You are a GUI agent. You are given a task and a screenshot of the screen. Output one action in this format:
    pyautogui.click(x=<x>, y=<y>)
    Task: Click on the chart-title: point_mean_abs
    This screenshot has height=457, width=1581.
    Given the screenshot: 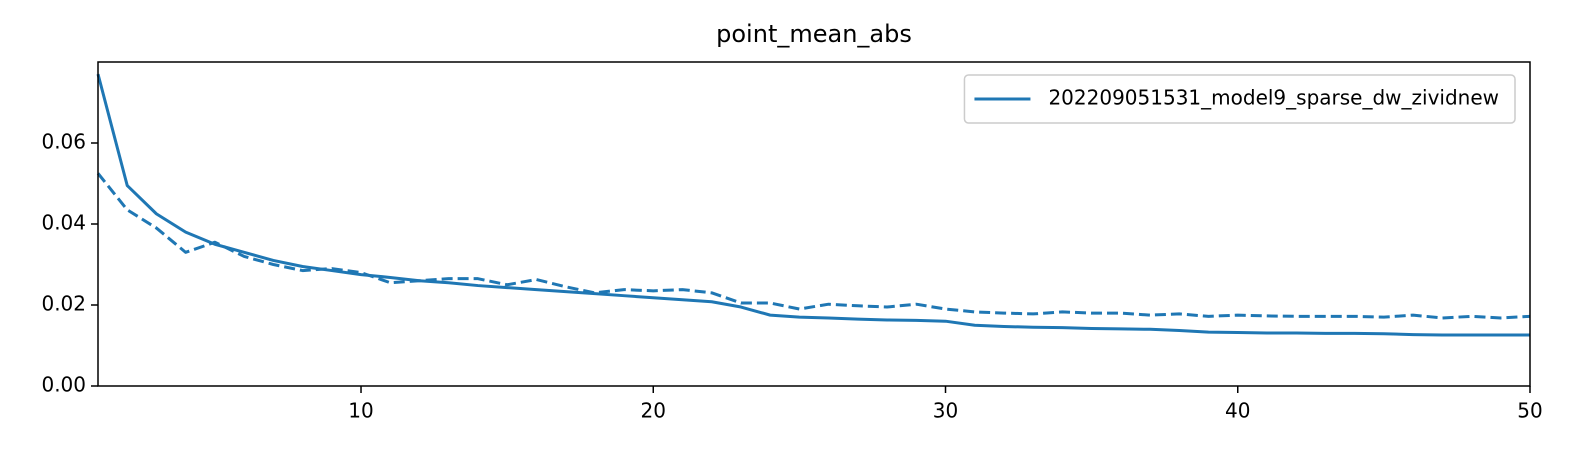 What is the action you would take?
    pyautogui.click(x=814, y=34)
    